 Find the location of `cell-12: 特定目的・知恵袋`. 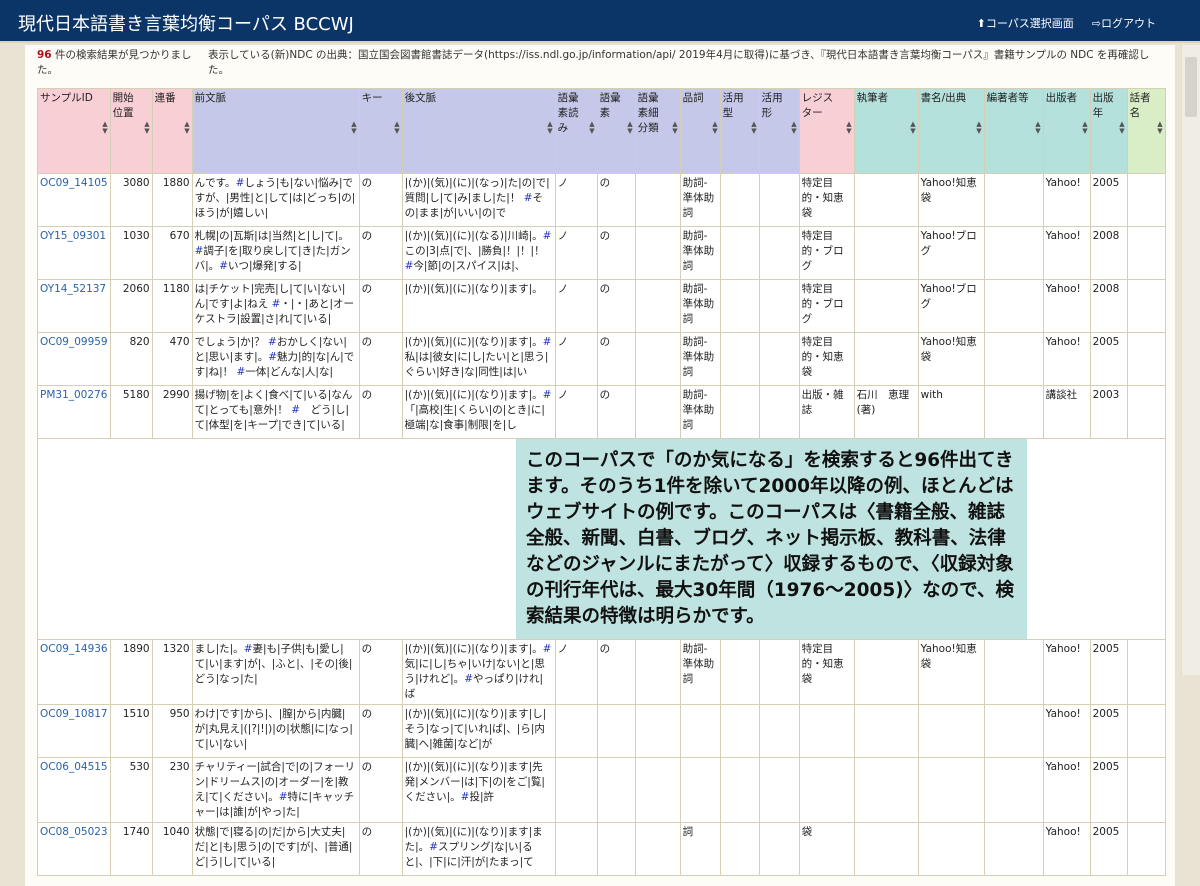

cell-12: 特定目的・知恵袋 is located at coordinates (826, 359).